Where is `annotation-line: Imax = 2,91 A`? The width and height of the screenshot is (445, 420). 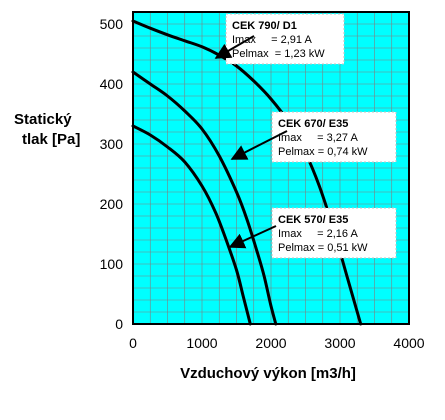
annotation-line: Imax = 2,91 A is located at coordinates (272, 40).